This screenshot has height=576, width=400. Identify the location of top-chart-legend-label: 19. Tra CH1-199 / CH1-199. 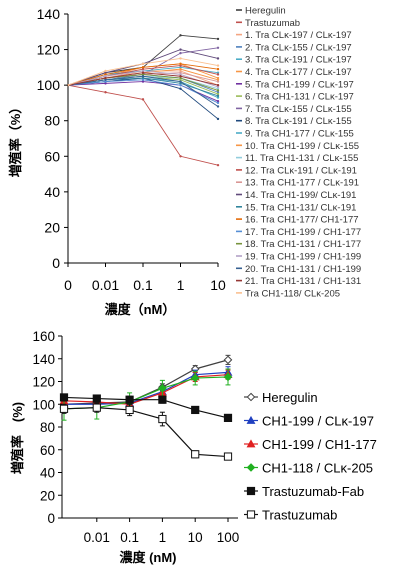
(303, 257).